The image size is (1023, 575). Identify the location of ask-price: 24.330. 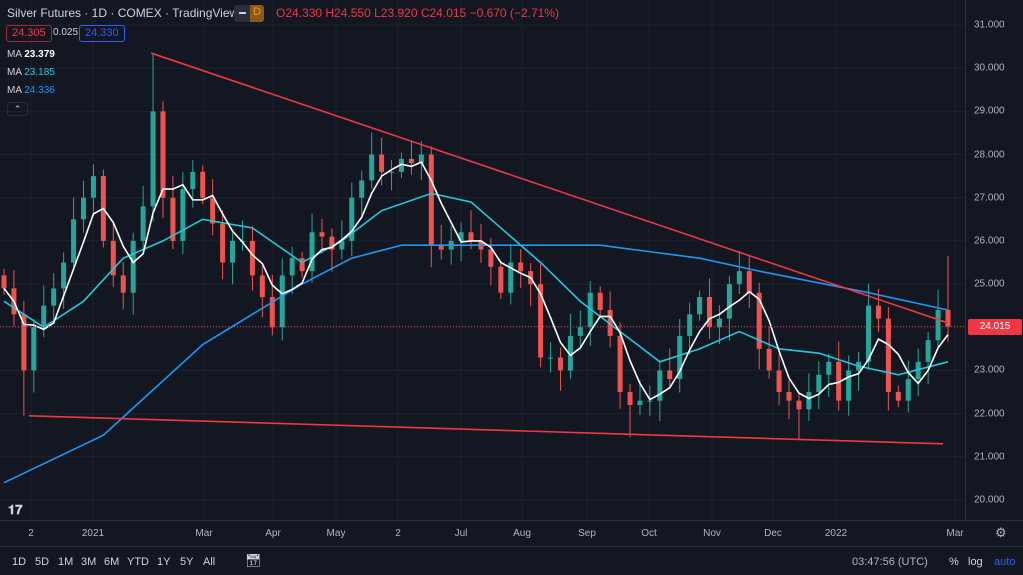
(102, 33).